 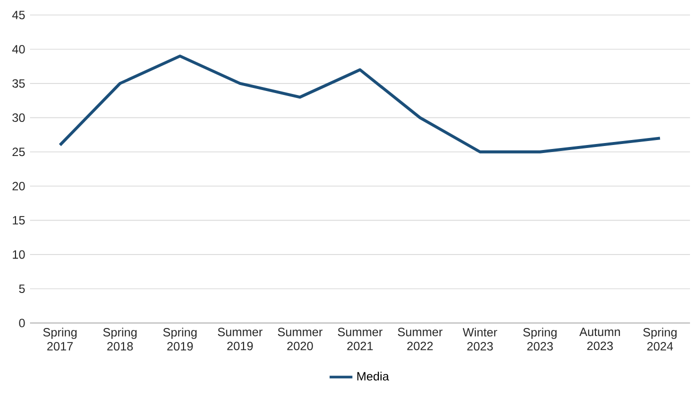 I want to click on legend-label: Media, so click(x=373, y=376).